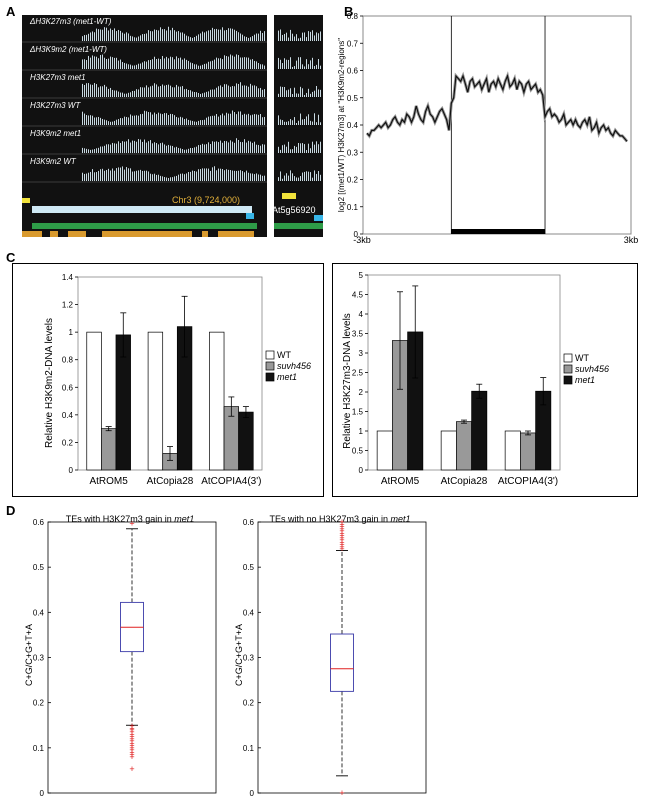  Describe the element at coordinates (358, 412) in the screenshot. I see `y-tick-label: 1.5` at that location.